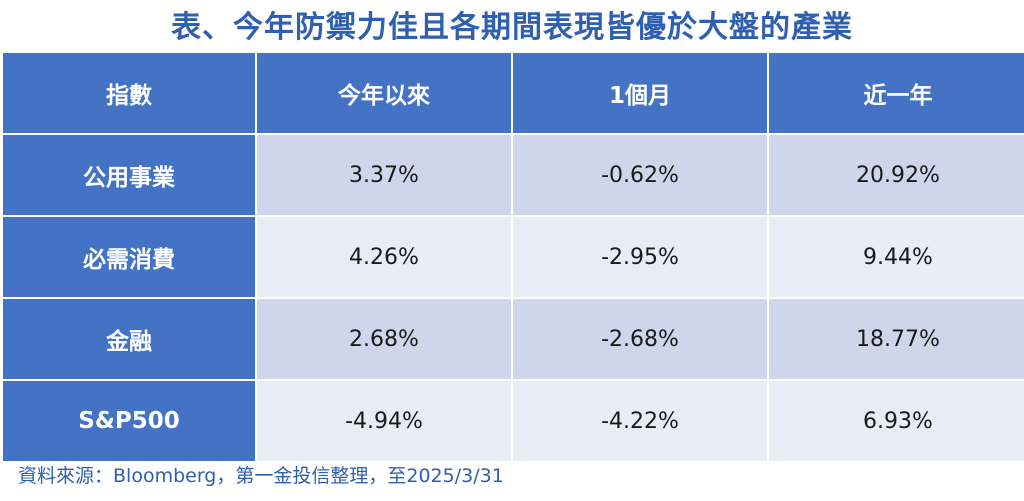  Describe the element at coordinates (129, 175) in the screenshot. I see `row-header-utilities: 公用事業` at that location.